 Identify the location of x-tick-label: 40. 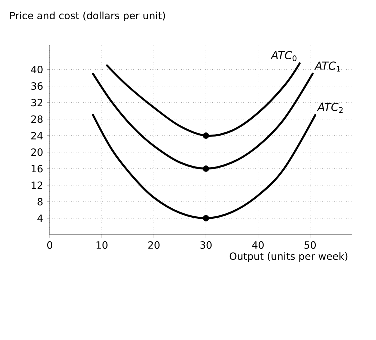
(258, 245).